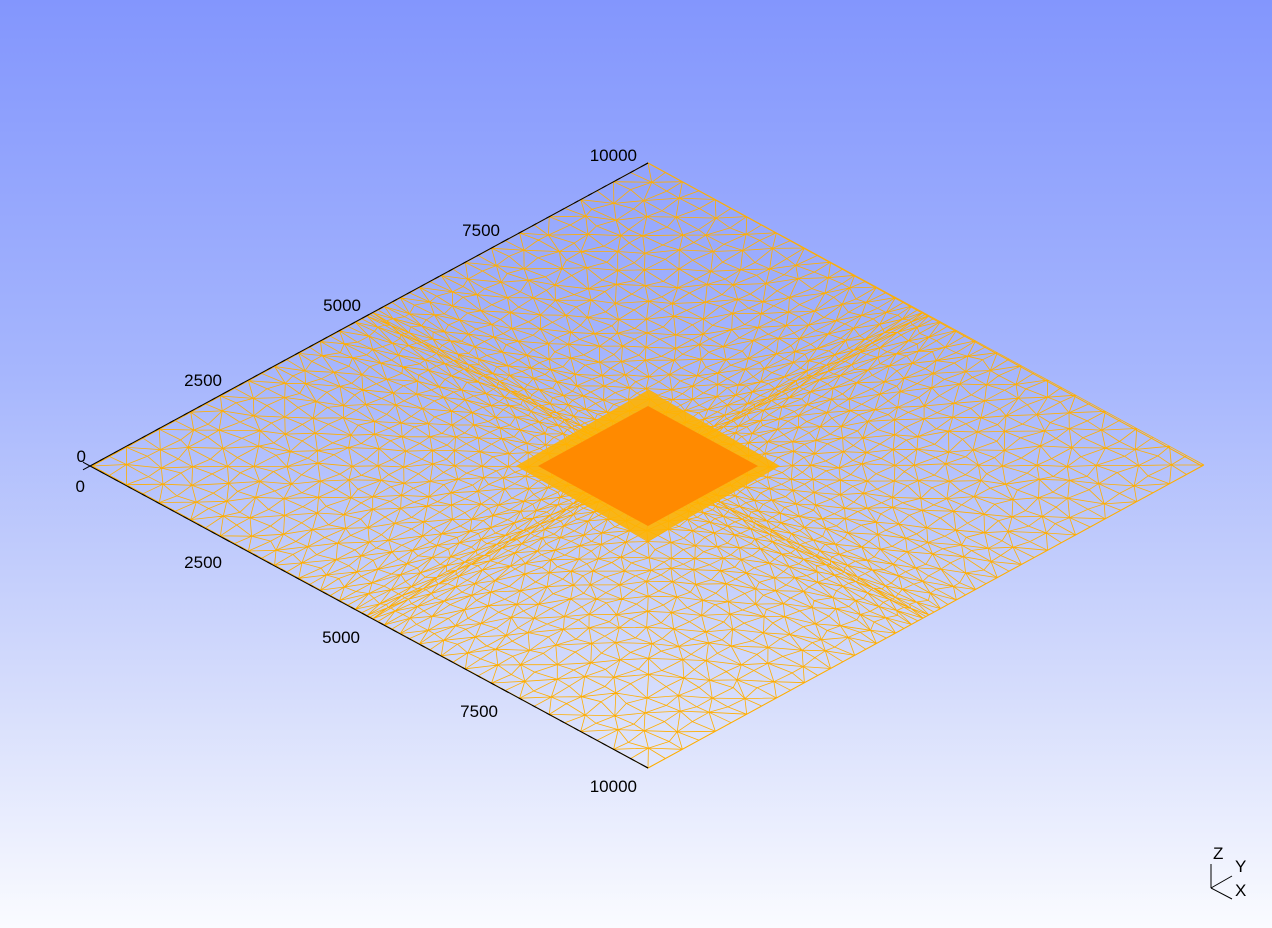 Image resolution: width=1272 pixels, height=928 pixels. I want to click on triad-y-label: Y, so click(1240, 866).